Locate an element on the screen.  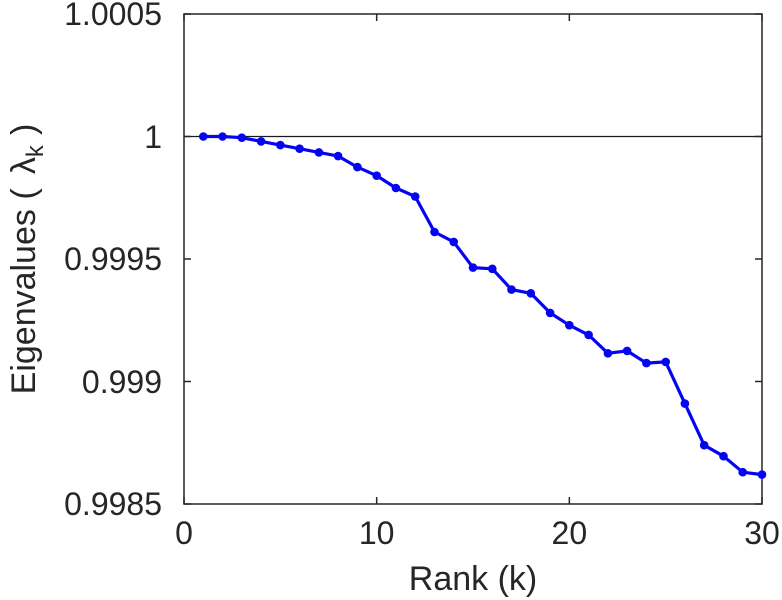
y-axis-title-suffix: ) is located at coordinates (24, 129).